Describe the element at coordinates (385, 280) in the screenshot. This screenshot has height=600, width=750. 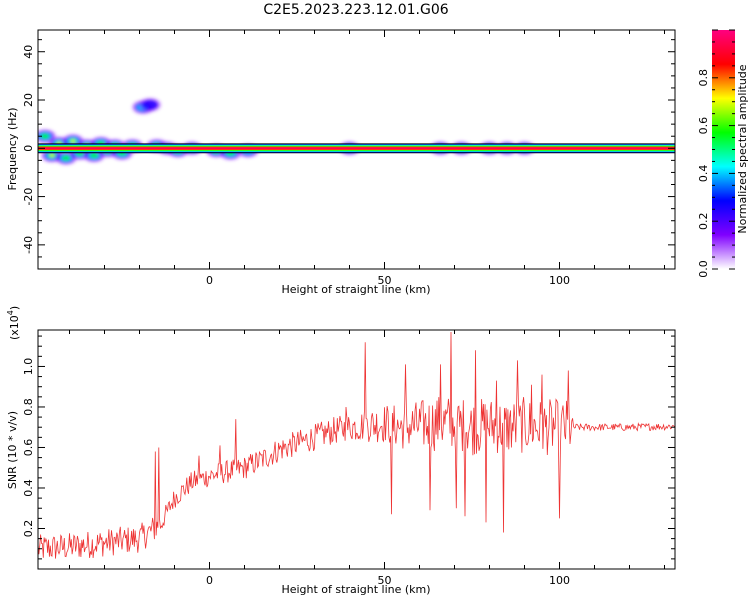
I see `spectrogram-x-tick-label: 50` at that location.